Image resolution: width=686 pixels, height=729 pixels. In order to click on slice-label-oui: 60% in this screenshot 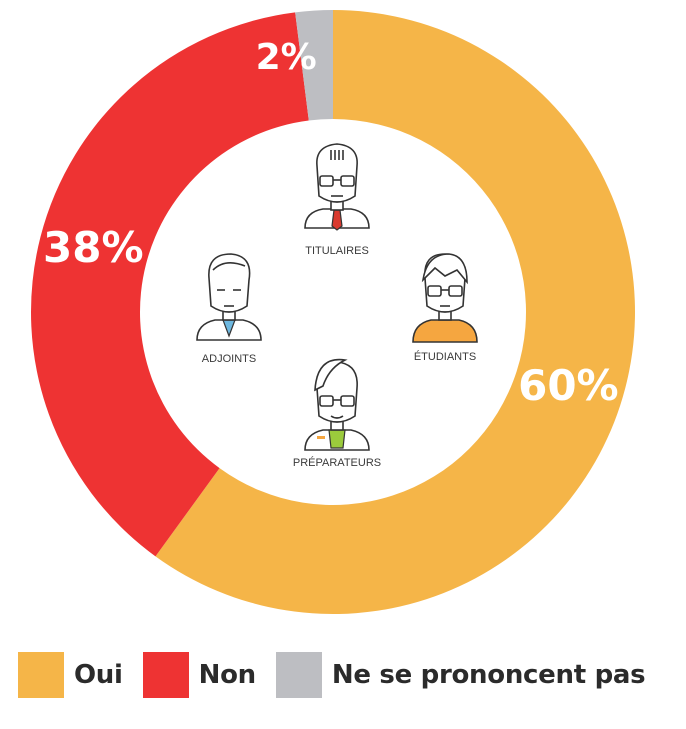, I will do `click(568, 385)`.